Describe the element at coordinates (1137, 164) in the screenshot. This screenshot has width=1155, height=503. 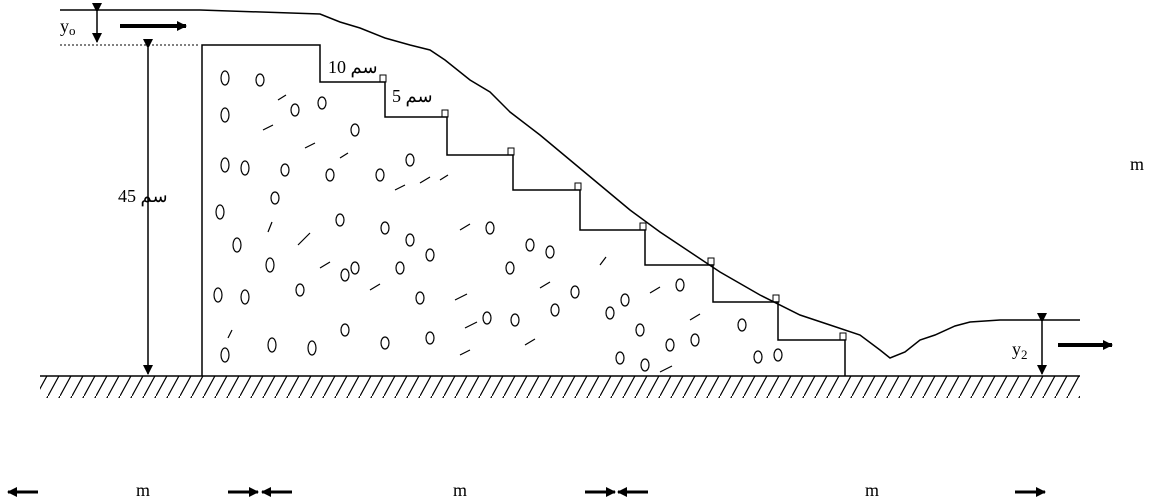
I see `side-unit: m` at that location.